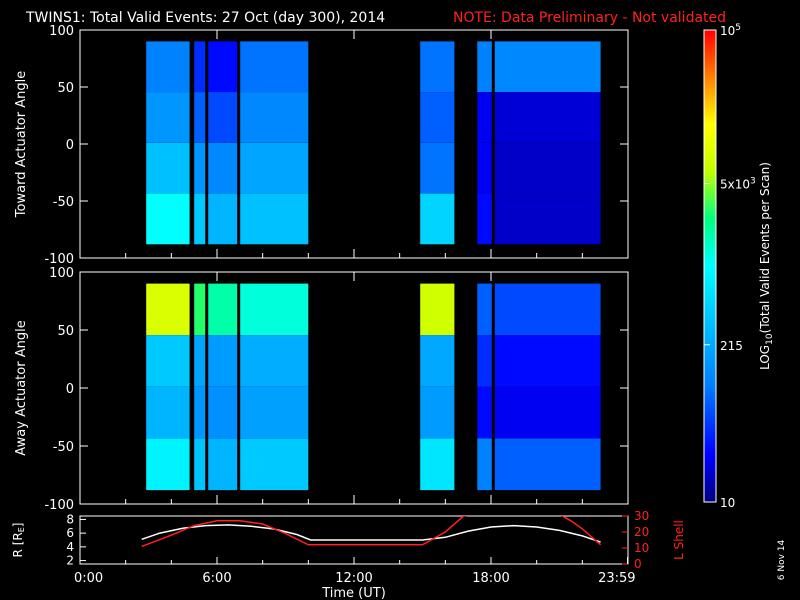 This screenshot has width=800, height=600. Describe the element at coordinates (490, 578) in the screenshot. I see `time-tick-label: 18:00` at that location.